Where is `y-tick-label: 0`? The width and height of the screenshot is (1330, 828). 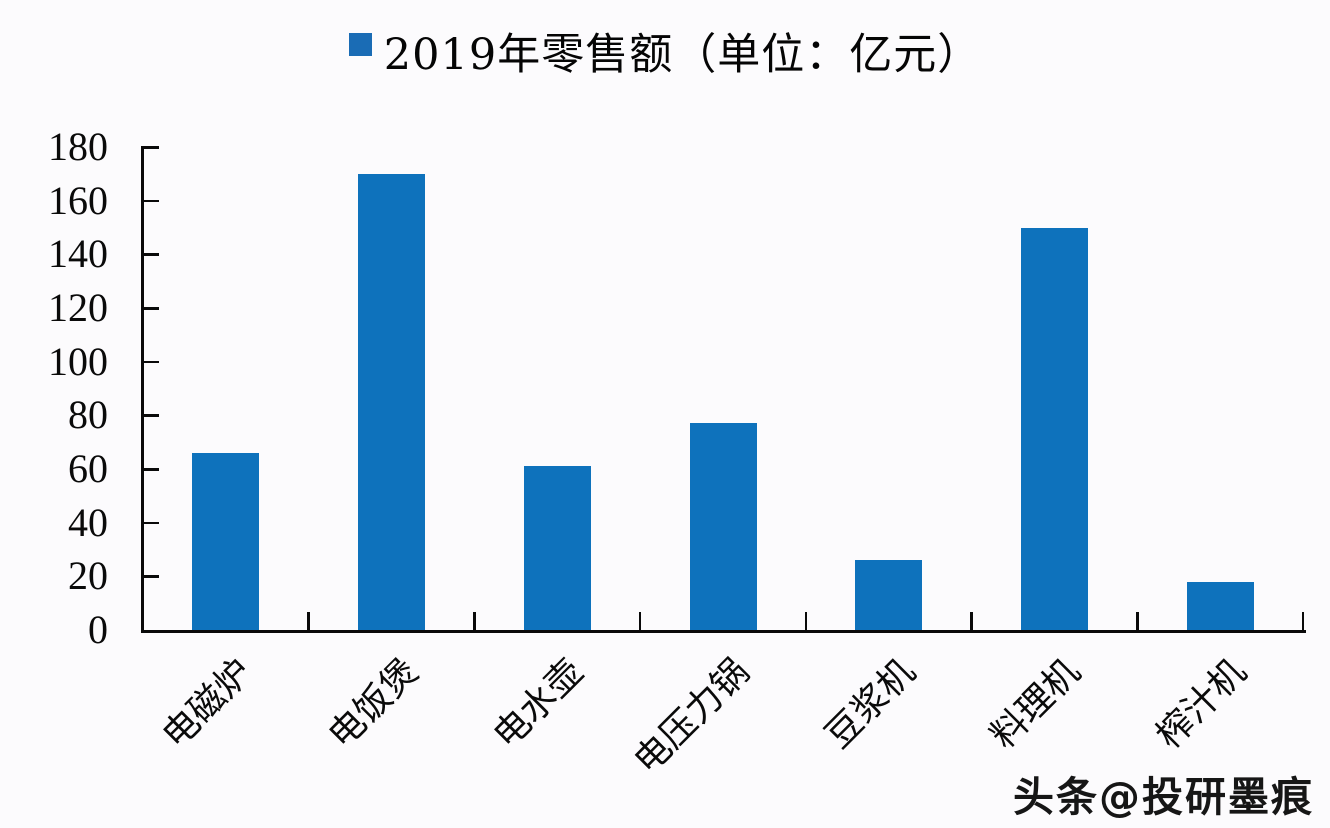
y-tick-label: 0 is located at coordinates (98, 629).